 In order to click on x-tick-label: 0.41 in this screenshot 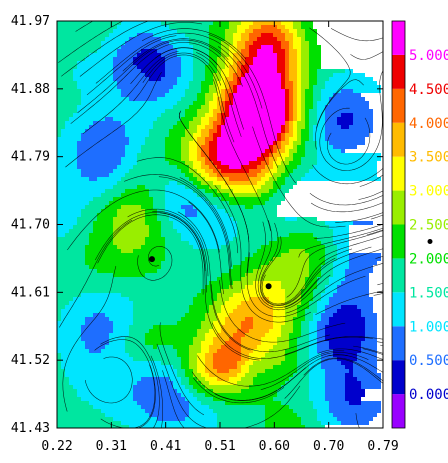, I will do `click(165, 446)`.